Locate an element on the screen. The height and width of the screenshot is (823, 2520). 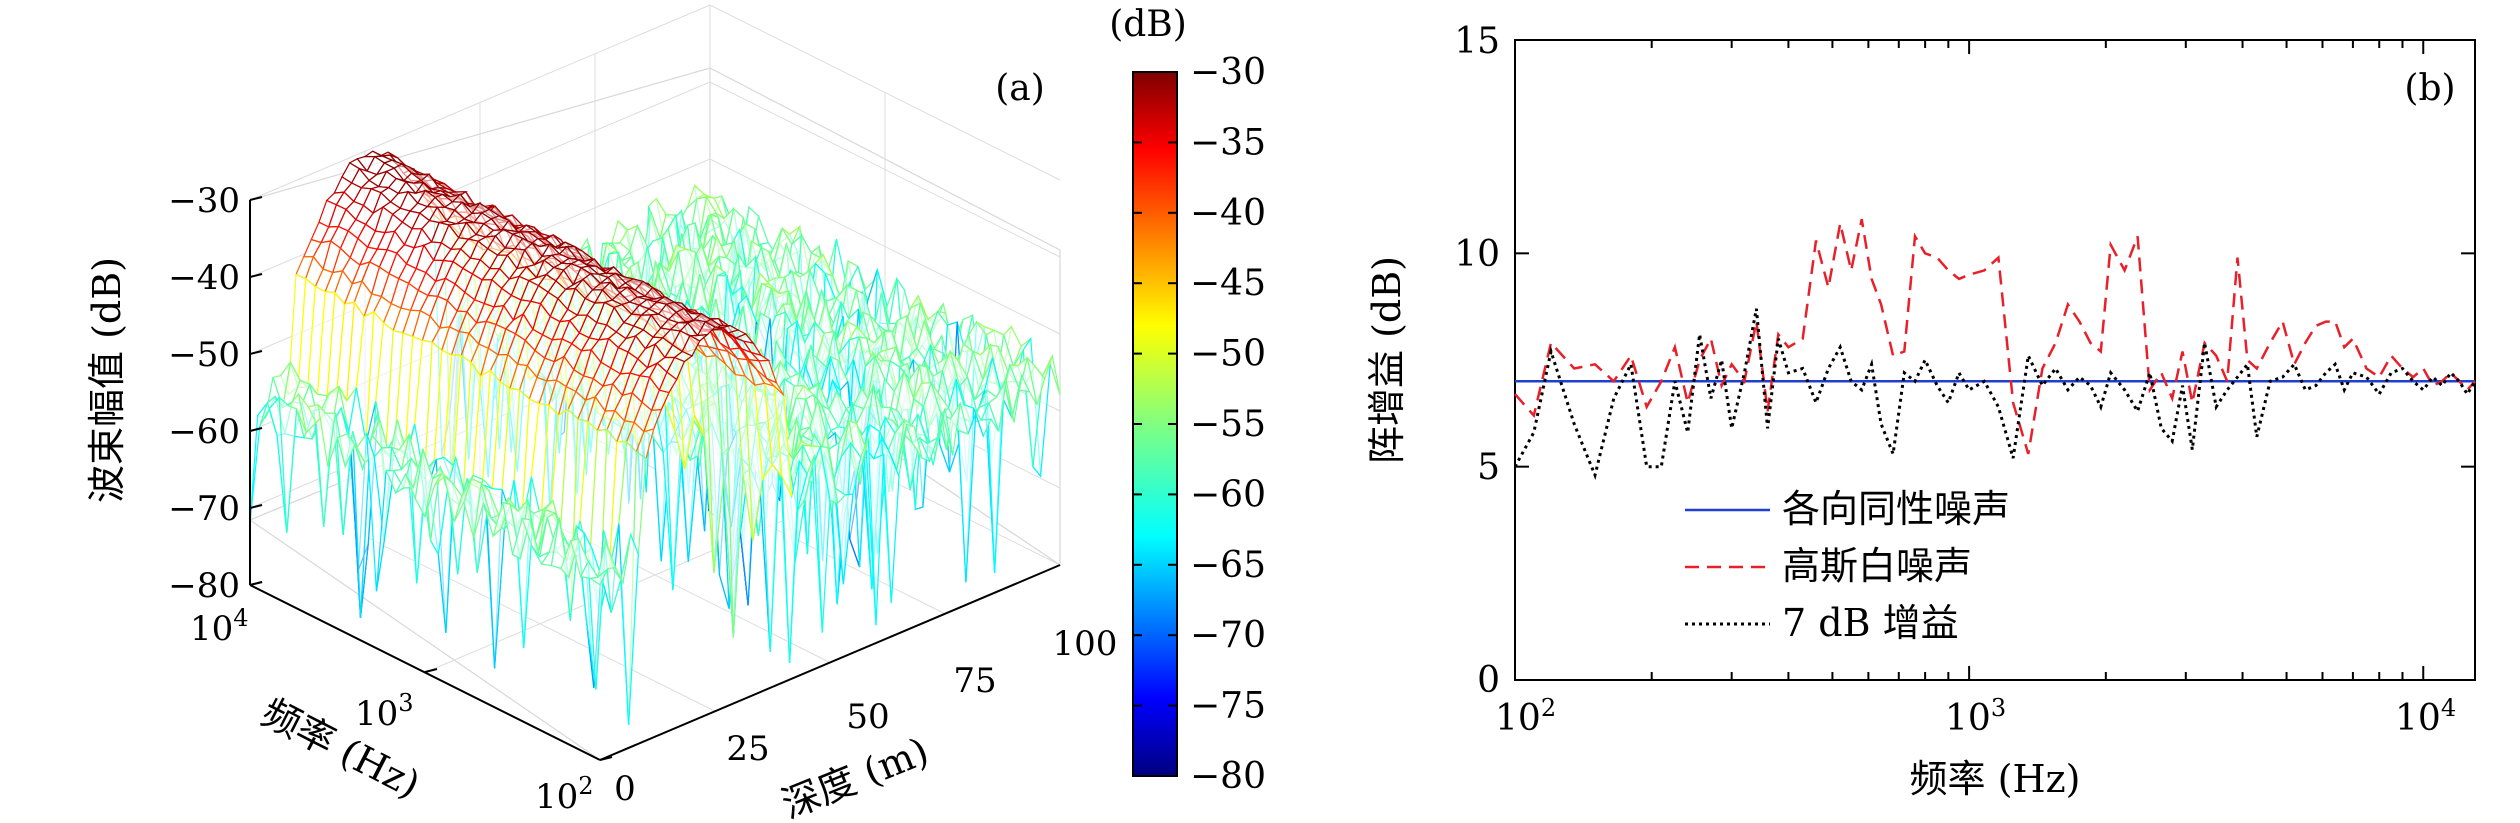
x-tick-label: 10³ is located at coordinates (1975, 716).